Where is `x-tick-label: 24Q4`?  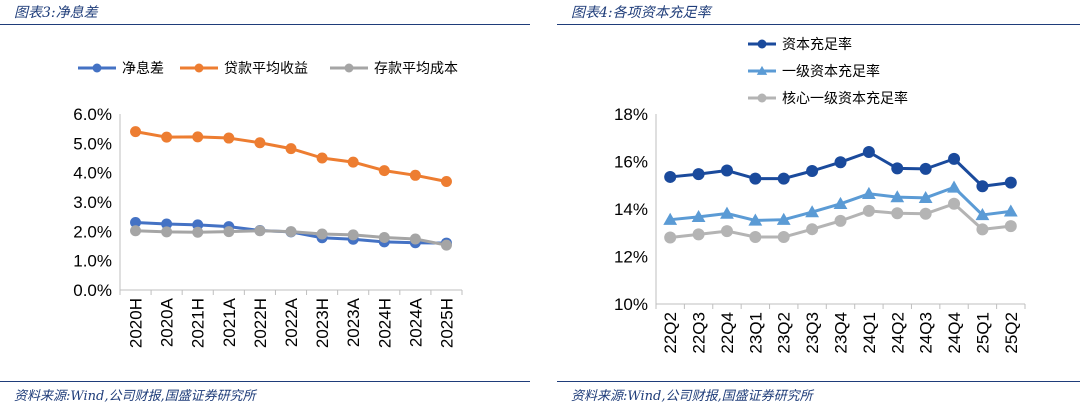 x-tick-label: 24Q4 is located at coordinates (954, 333).